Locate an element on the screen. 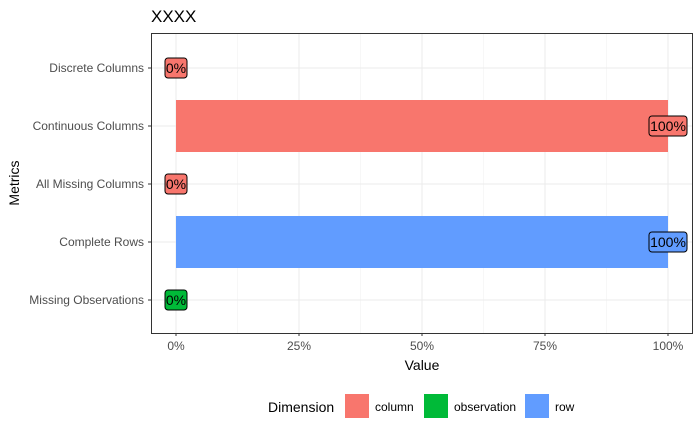 The image size is (700, 437). x-tick-label: 75% is located at coordinates (545, 346).